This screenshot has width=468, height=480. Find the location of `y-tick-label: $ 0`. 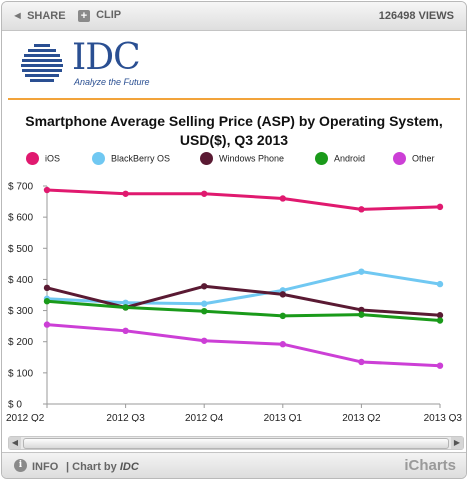

y-tick-label: $ 0 is located at coordinates (15, 405).